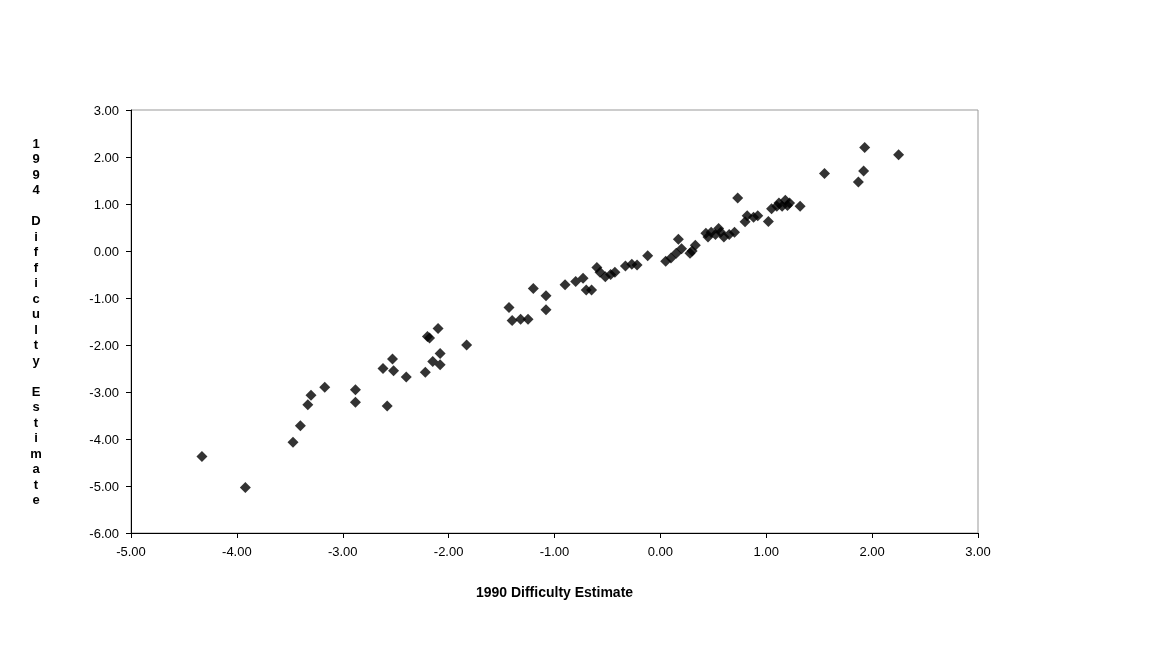  What do you see at coordinates (104, 392) in the screenshot?
I see `y-tick-label: -3.00` at bounding box center [104, 392].